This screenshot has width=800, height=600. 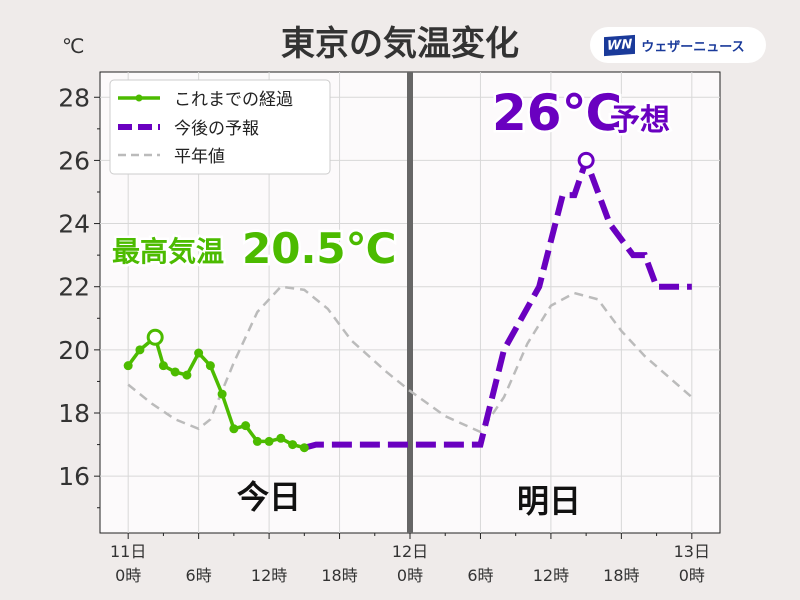 I want to click on today-label: 今日, so click(x=269, y=497).